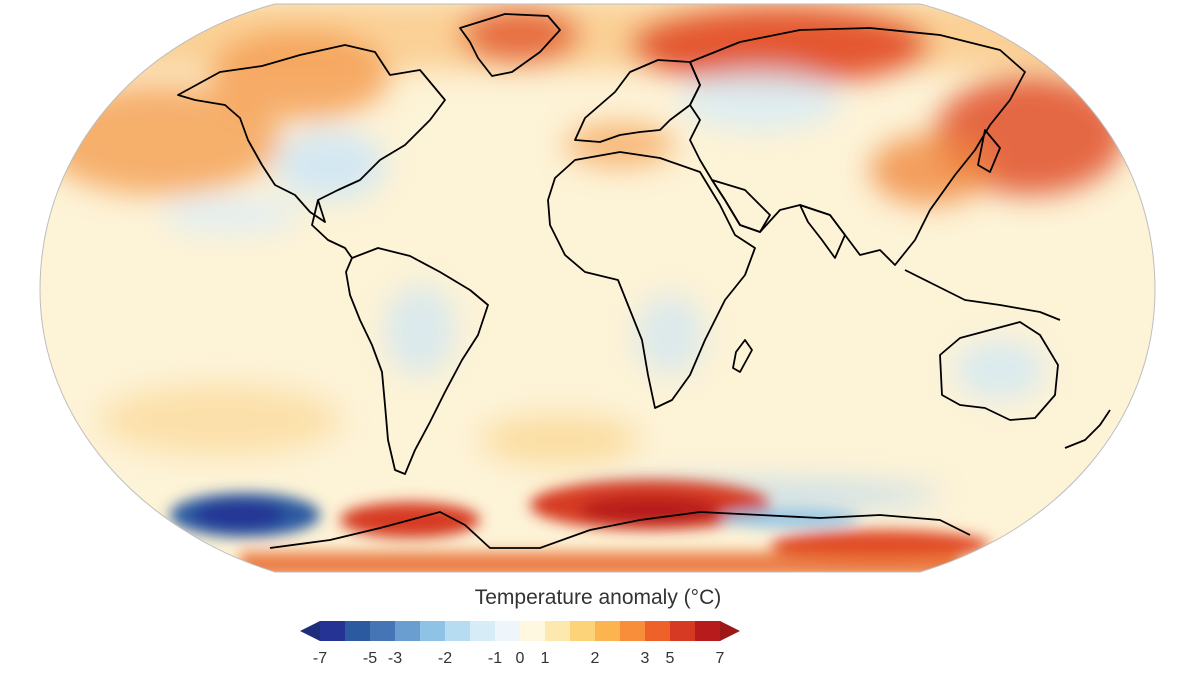  I want to click on colorbar-tick-label: -5, so click(370, 658).